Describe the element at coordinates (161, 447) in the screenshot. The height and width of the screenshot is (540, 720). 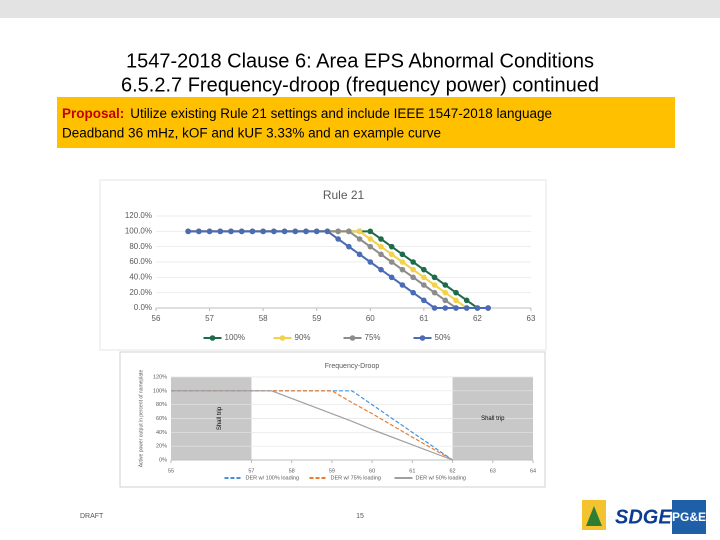
I see `y-tick-label: 20%` at that location.